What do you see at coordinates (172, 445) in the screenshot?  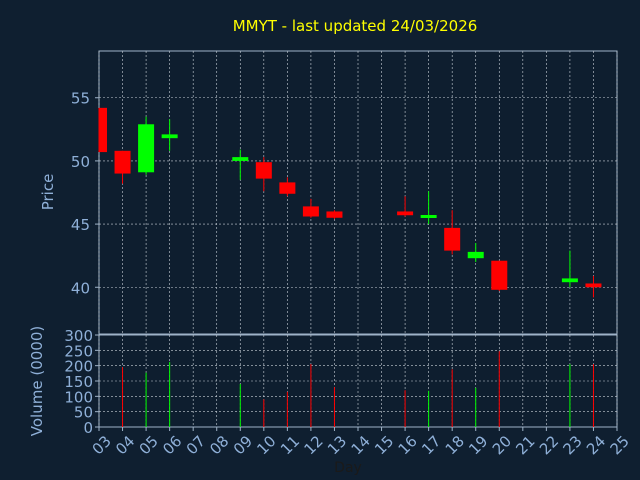 I see `x-tick-label: 06` at bounding box center [172, 445].